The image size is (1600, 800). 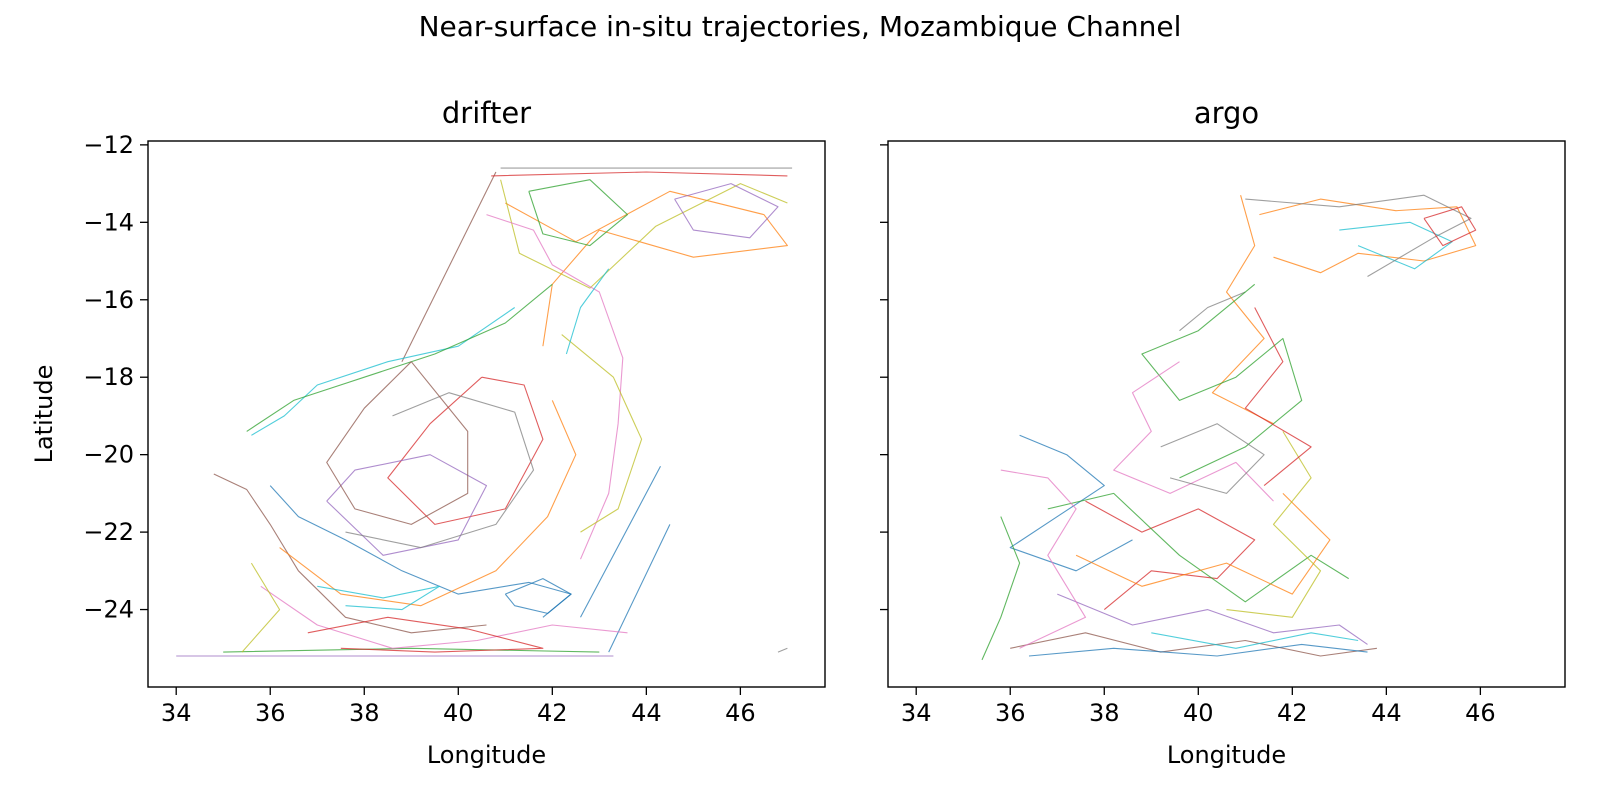 I want to click on y-tick-label--14: −14, so click(x=108, y=222).